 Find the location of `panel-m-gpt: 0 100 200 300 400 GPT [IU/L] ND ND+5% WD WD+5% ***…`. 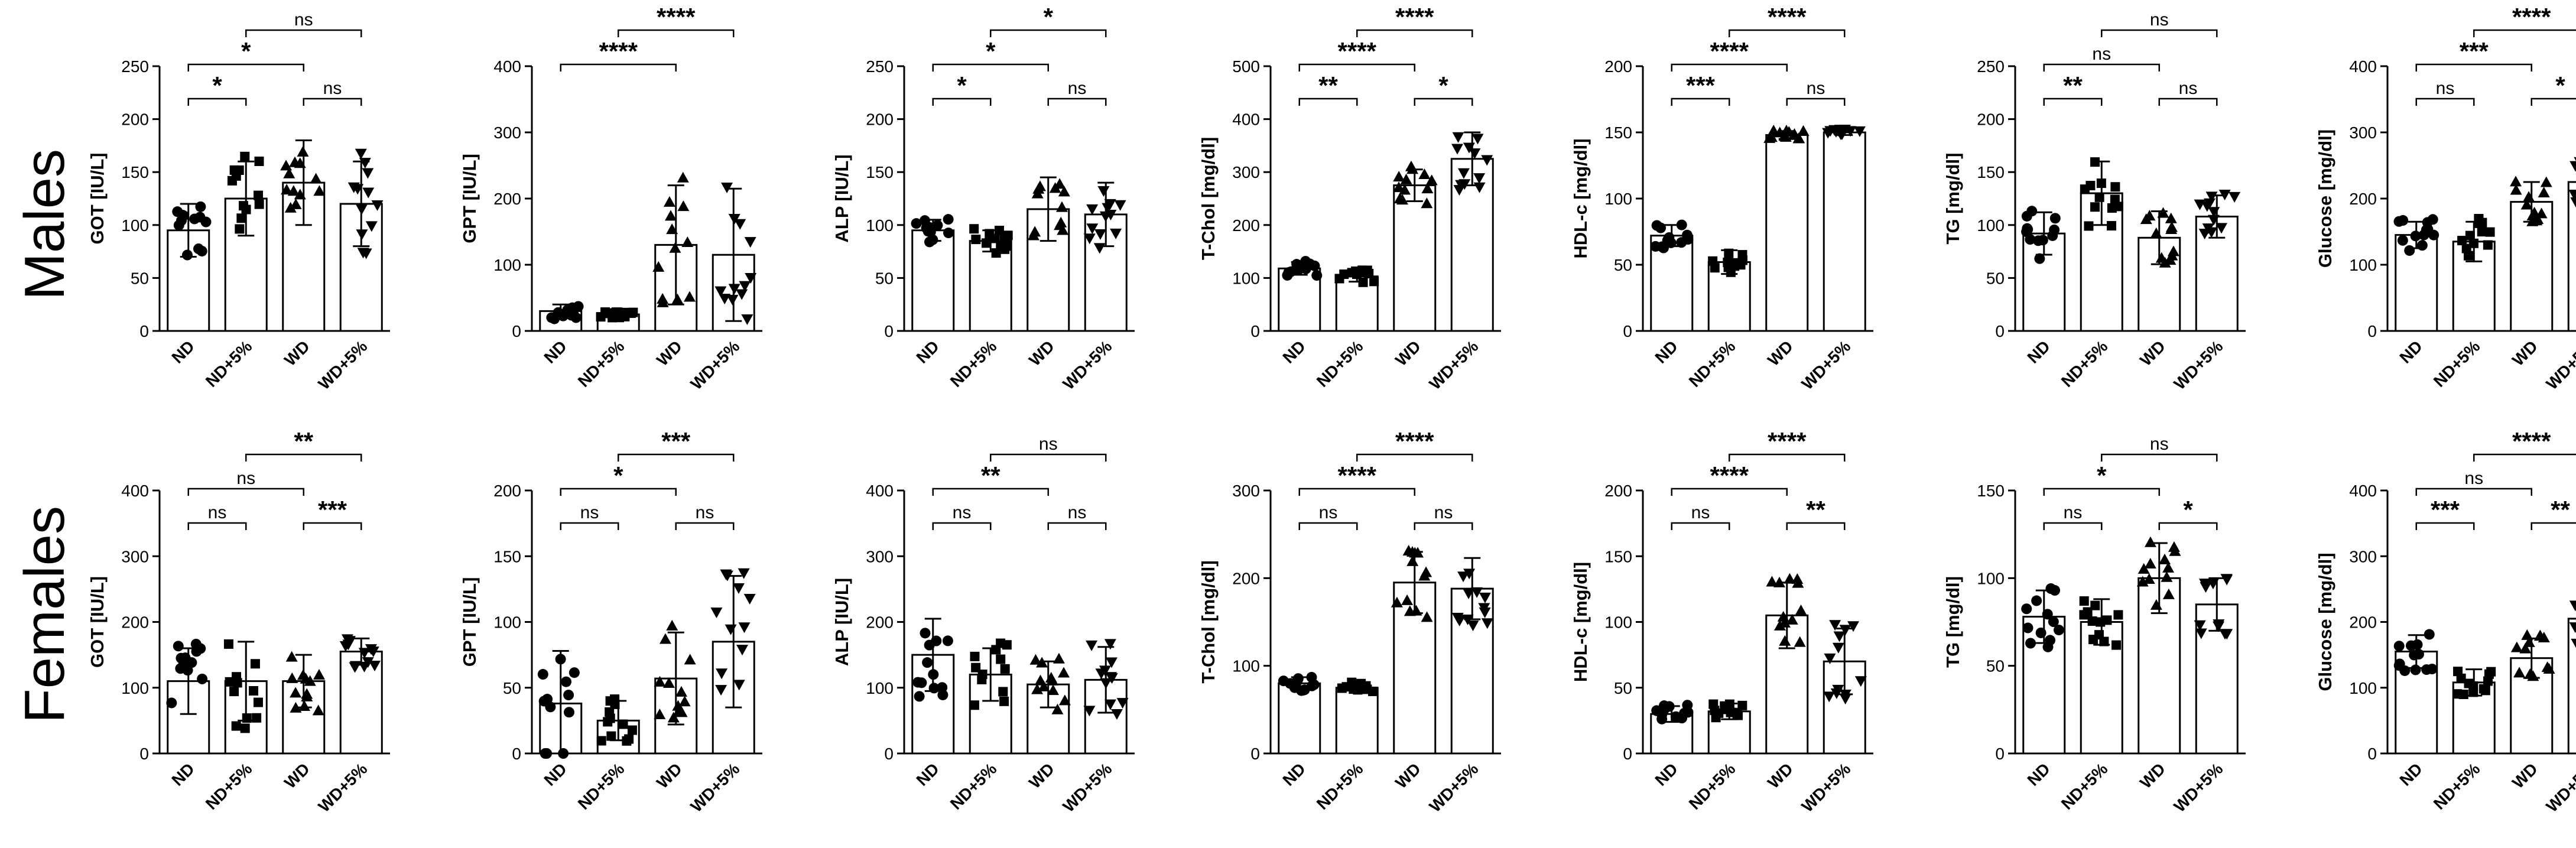

panel-m-gpt: 0 100 200 300 400 GPT [IU/L] ND ND+5% WD WD+5% ***… is located at coordinates (610, 198).